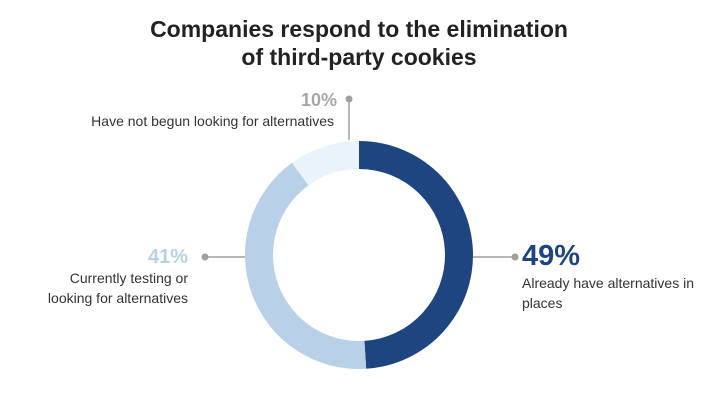 This screenshot has height=400, width=718. What do you see at coordinates (359, 57) in the screenshot?
I see `chart-title: of third-party cookies` at bounding box center [359, 57].